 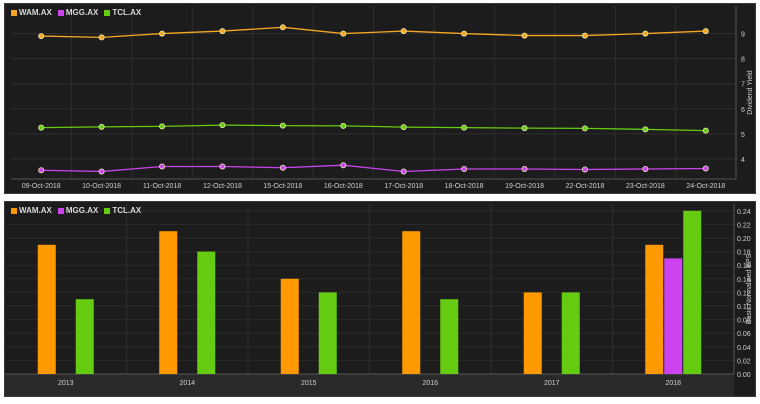 What do you see at coordinates (524, 186) in the screenshot?
I see `x-tick-label: 19-Oct-2018` at bounding box center [524, 186].